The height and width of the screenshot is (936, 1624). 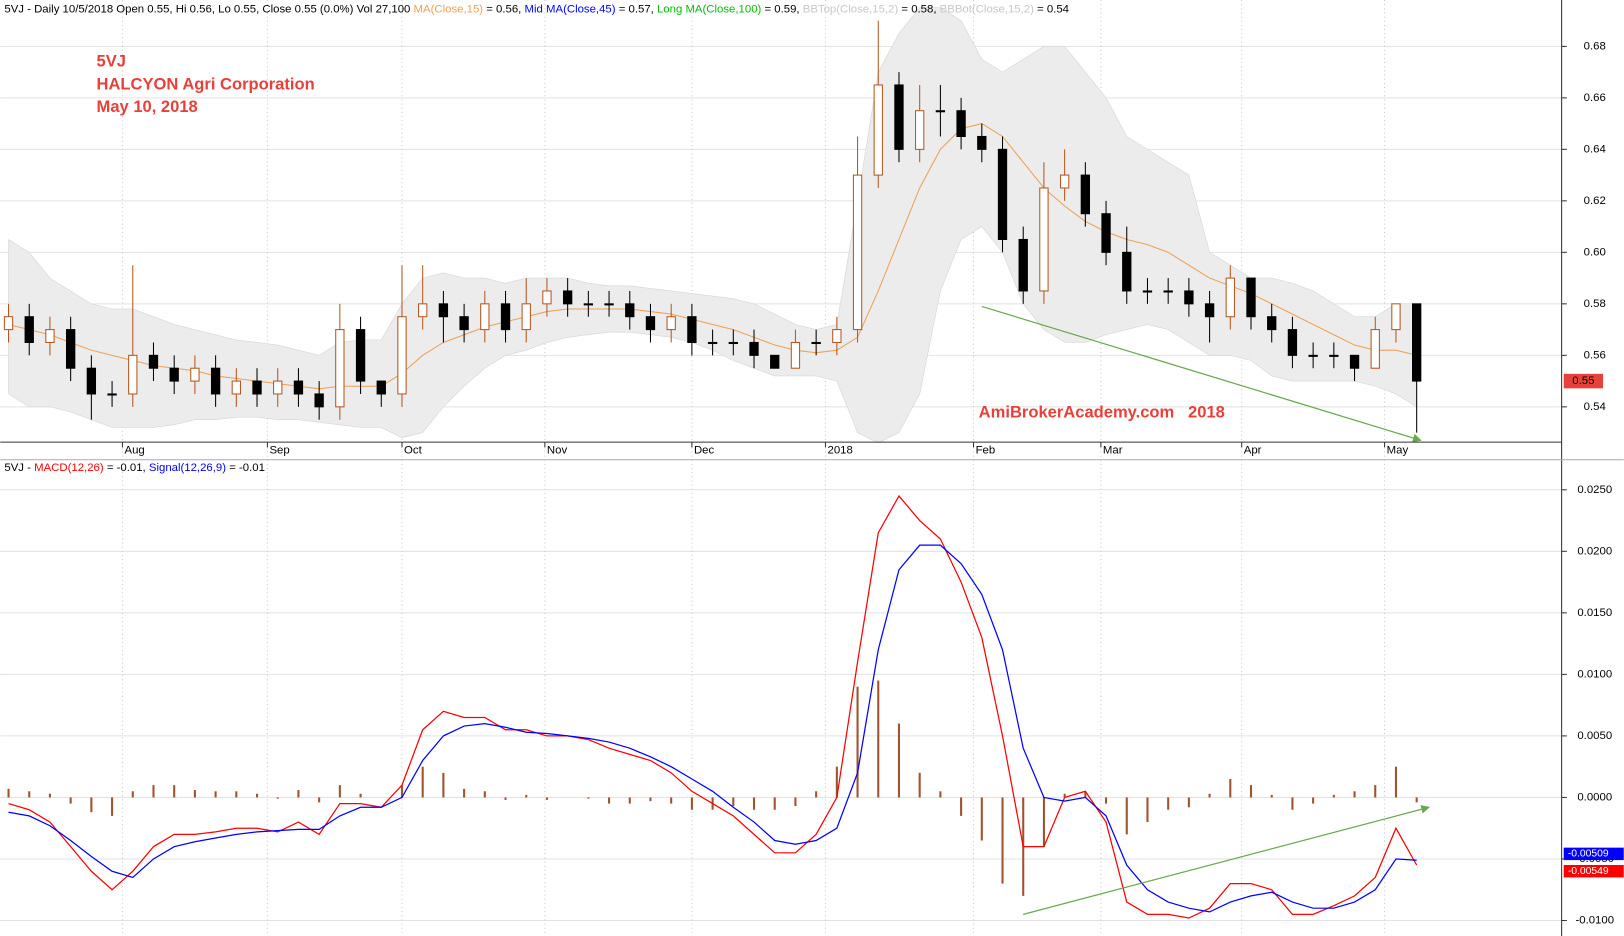 I want to click on watermark: AmiBrokerAcademy.com 2018, so click(x=1102, y=411).